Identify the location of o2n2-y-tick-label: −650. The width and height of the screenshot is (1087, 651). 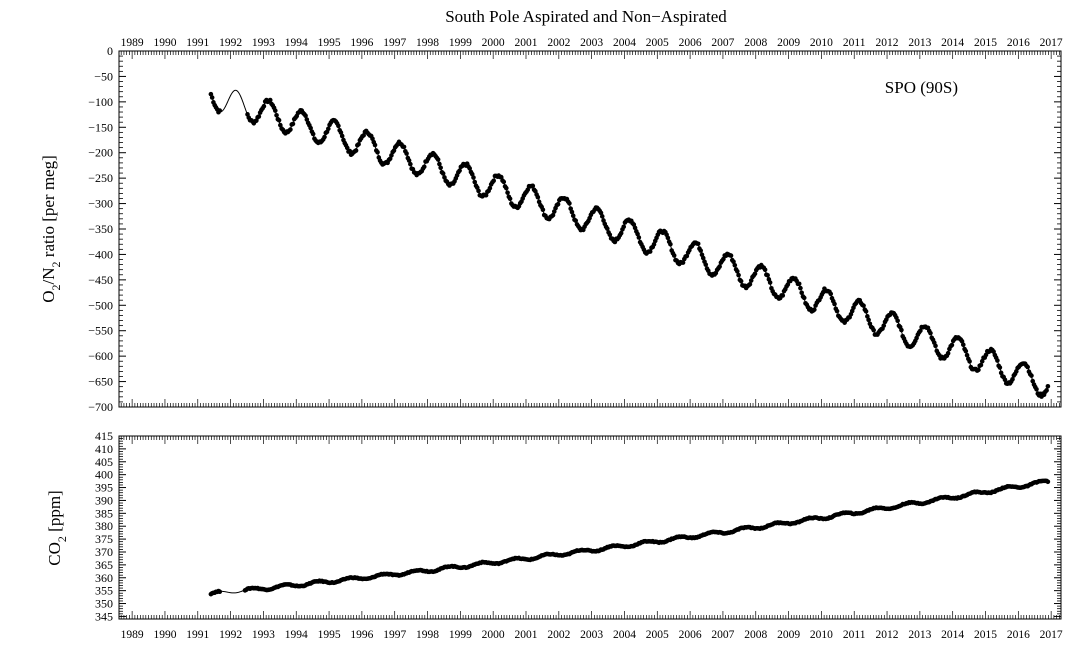
(100, 382).